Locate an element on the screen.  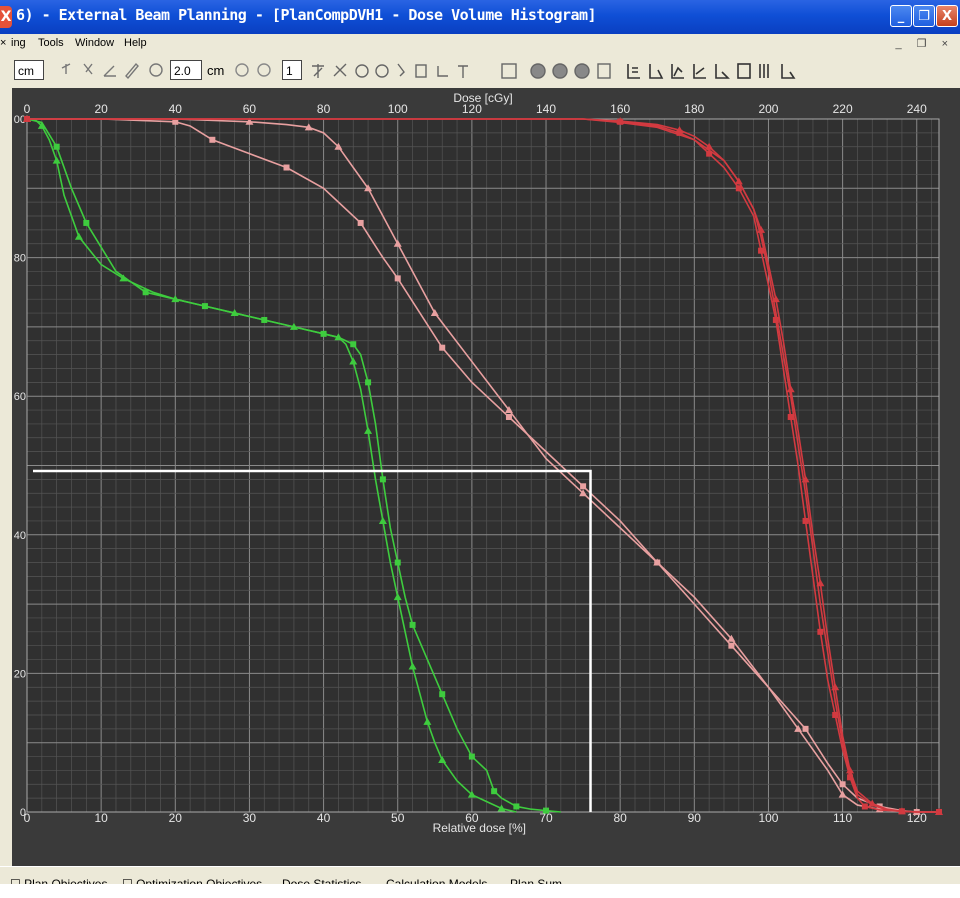
x-axis-label: Relative dose [%] is located at coordinates (479, 828).